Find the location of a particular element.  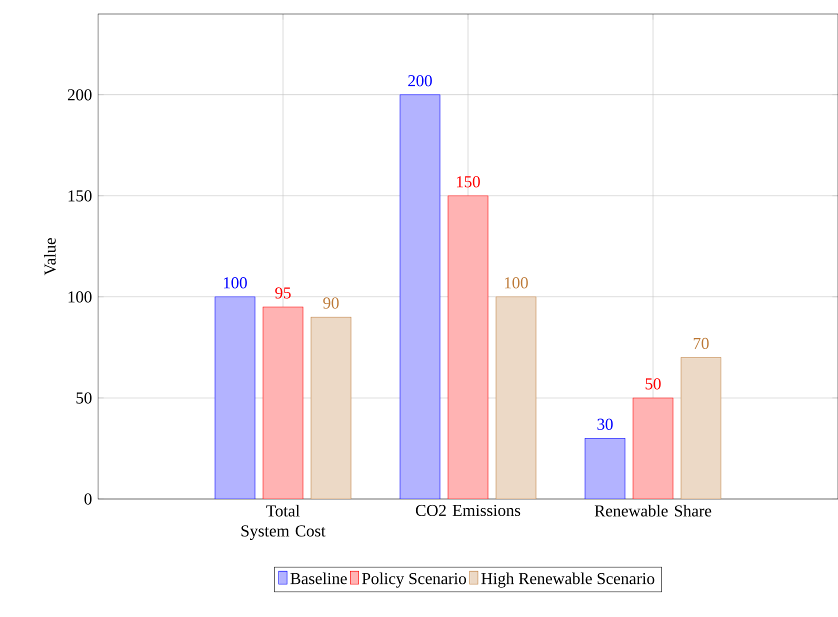

y-tick-label: 0 is located at coordinates (88, 499).